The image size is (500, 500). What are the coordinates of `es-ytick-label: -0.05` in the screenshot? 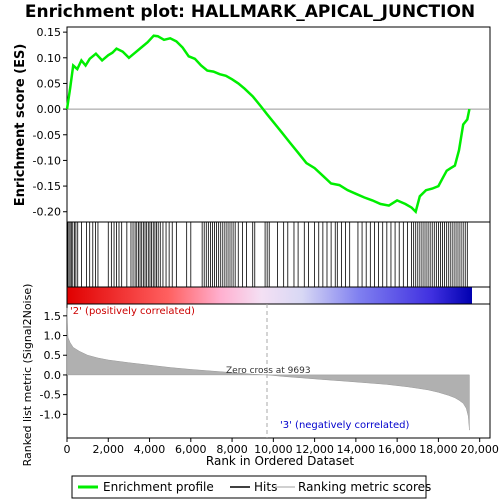 It's located at (47, 135).